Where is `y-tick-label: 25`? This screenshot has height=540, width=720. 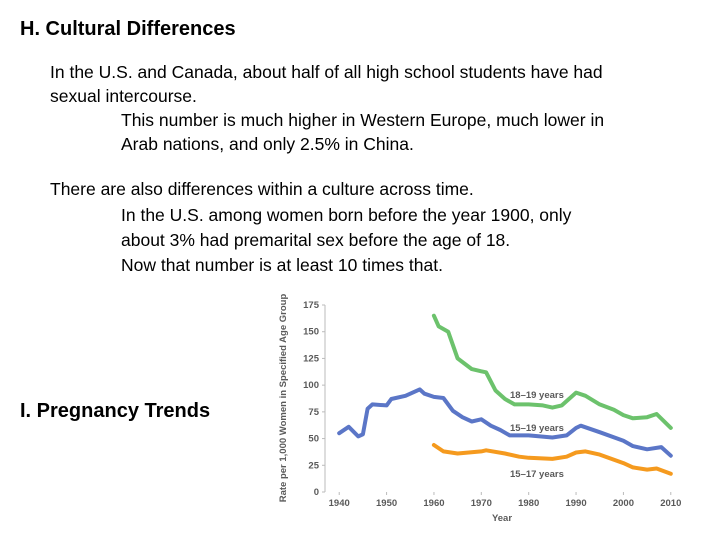
y-tick-label: 25 is located at coordinates (313, 465).